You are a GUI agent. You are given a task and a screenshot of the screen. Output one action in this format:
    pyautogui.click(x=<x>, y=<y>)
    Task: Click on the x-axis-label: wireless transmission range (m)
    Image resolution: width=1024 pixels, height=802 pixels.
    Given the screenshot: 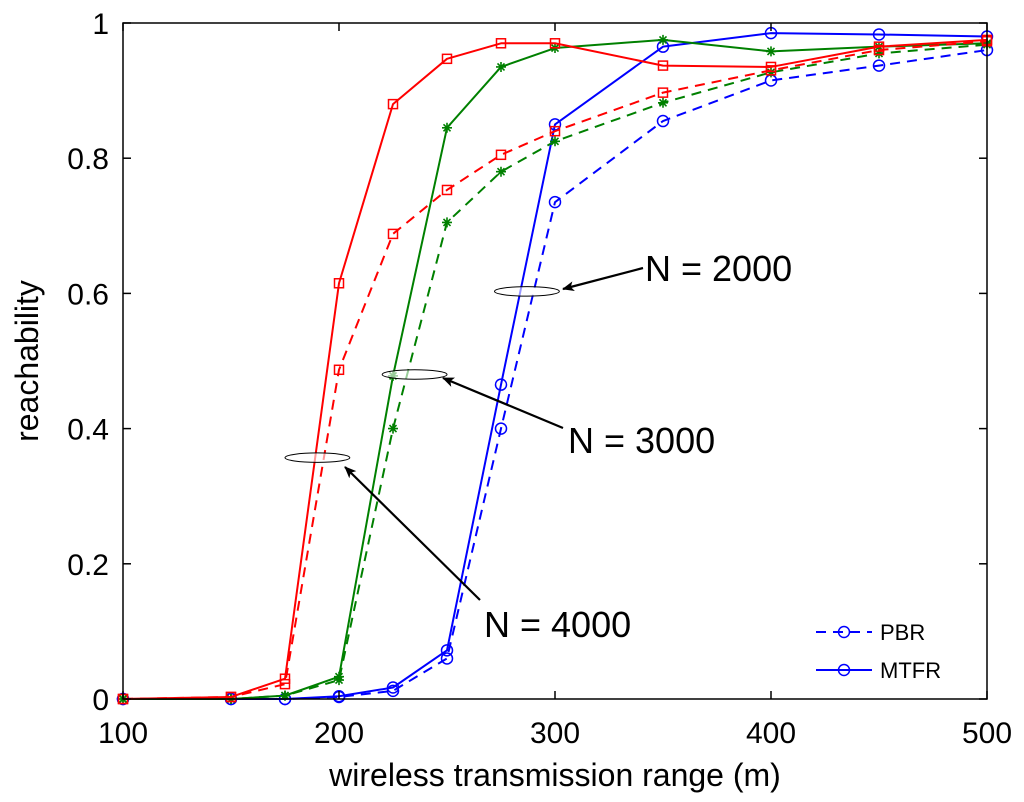 What is the action you would take?
    pyautogui.click(x=554, y=775)
    